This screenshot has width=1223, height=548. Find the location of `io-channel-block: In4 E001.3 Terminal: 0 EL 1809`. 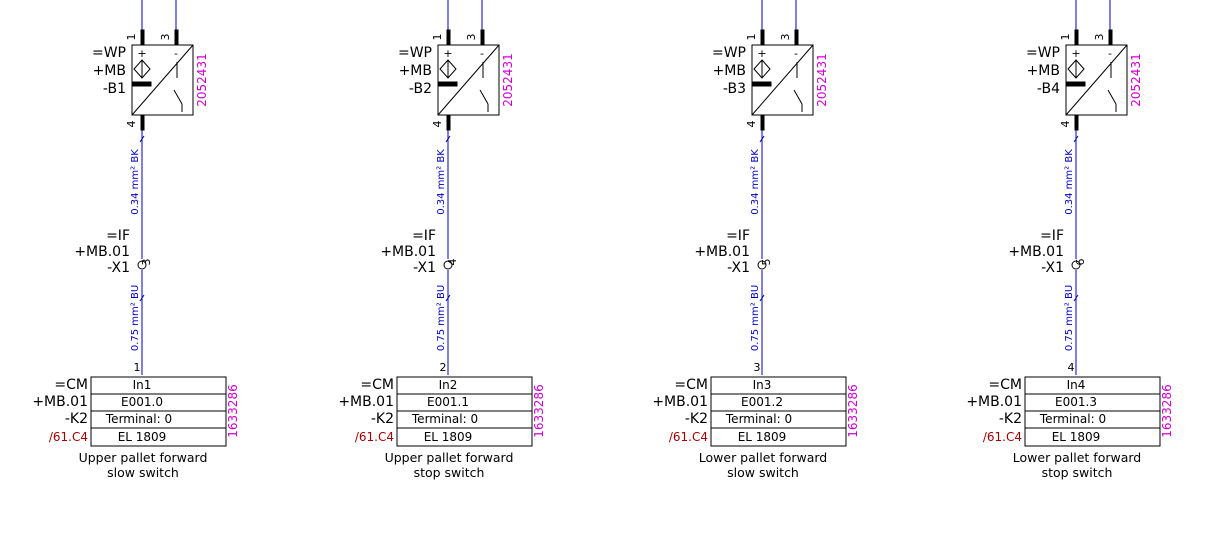

io-channel-block: In4 E001.3 Terminal: 0 EL 1809 is located at coordinates (1092, 411).